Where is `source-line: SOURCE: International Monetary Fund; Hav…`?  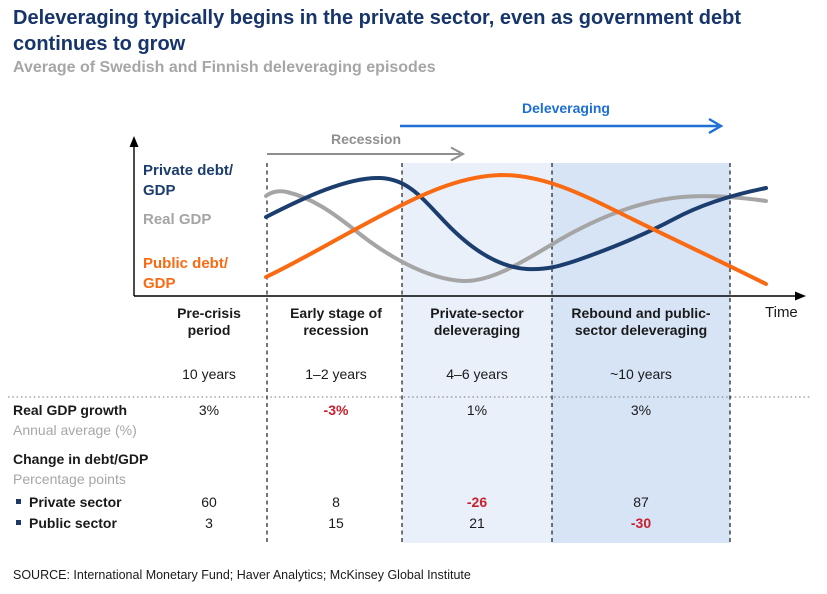 source-line: SOURCE: International Monetary Fund; Hav… is located at coordinates (242, 575).